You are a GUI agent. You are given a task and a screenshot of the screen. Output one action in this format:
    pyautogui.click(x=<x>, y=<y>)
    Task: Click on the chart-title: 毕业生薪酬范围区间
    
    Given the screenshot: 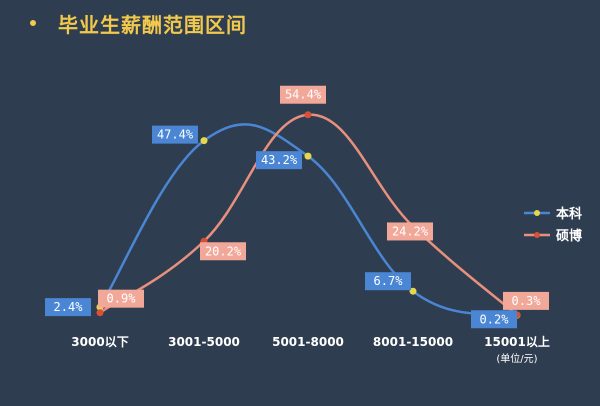 What is the action you would take?
    pyautogui.click(x=152, y=24)
    